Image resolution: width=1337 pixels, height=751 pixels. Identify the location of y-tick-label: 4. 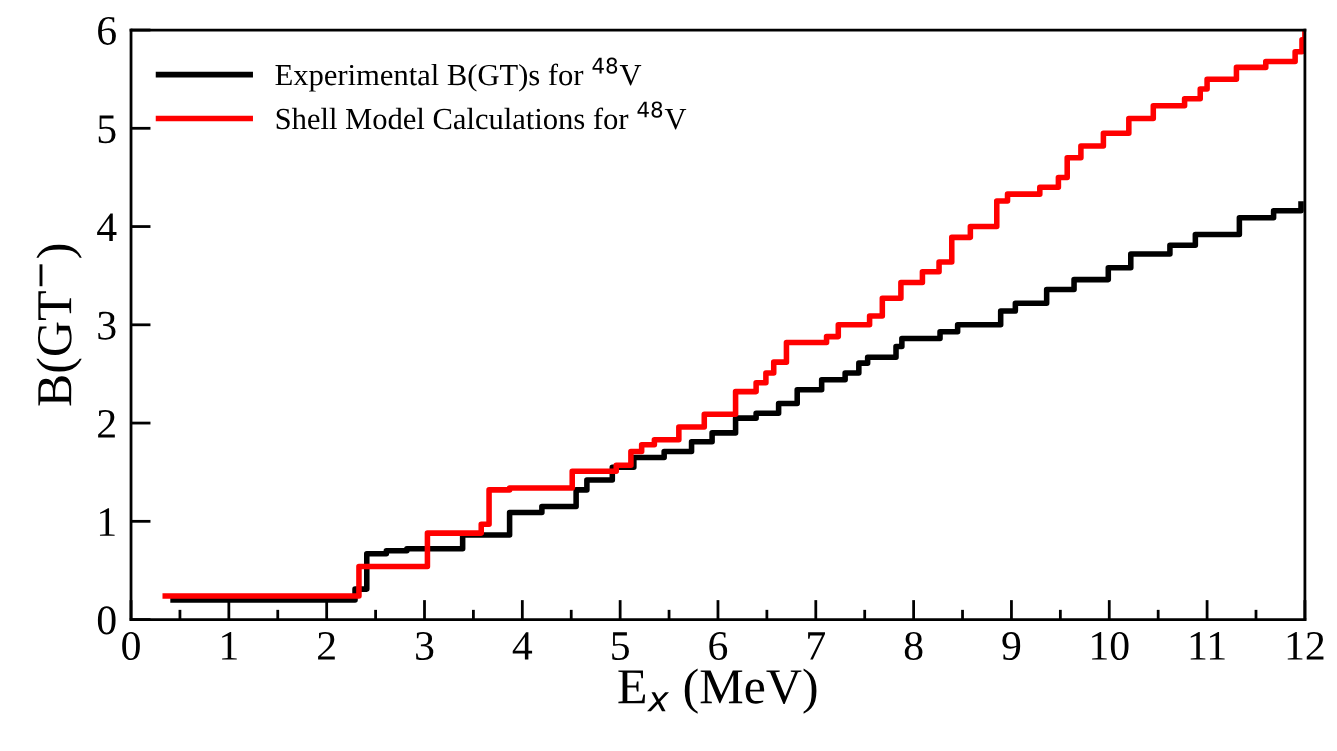
(107, 227).